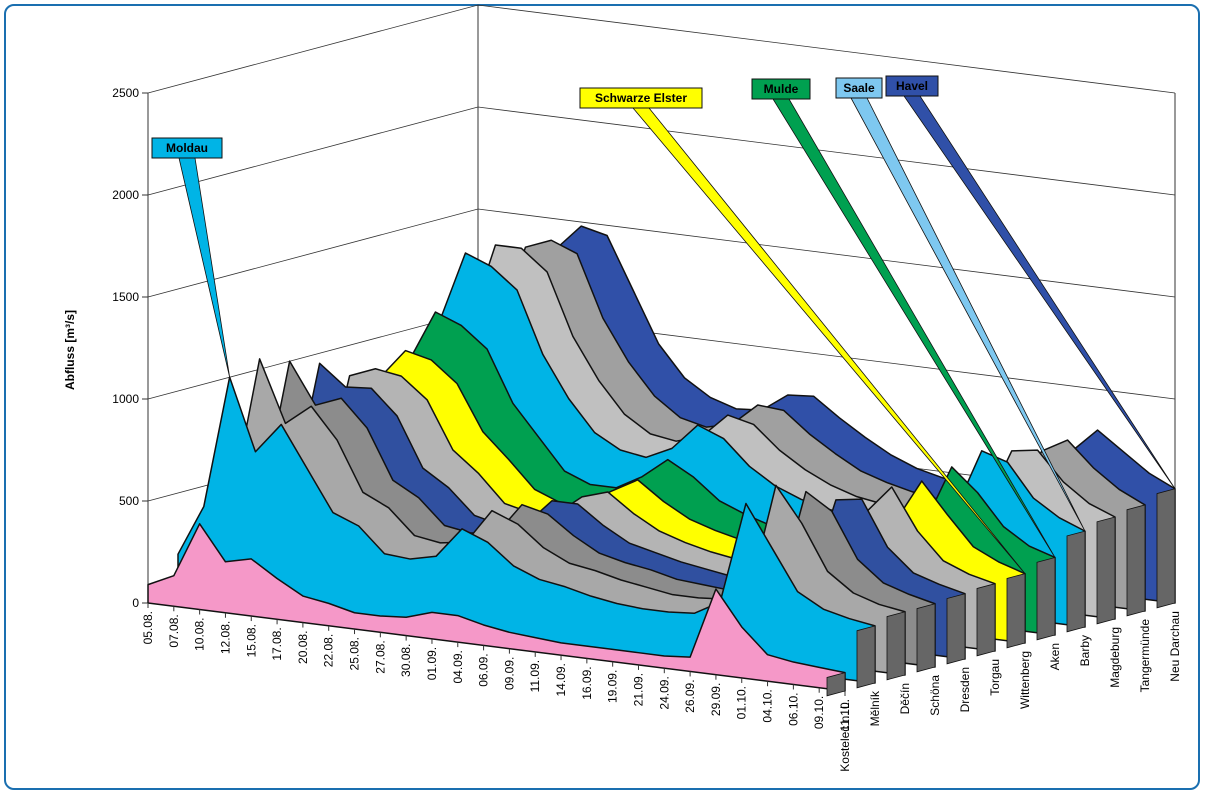 This screenshot has height=796, width=1208. I want to click on ribbon, so click(496, 607).